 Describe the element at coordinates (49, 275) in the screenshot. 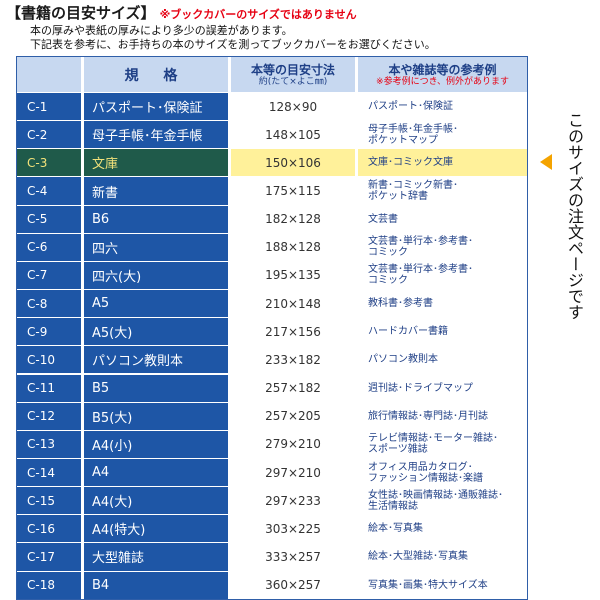

I see `code-cell: C-7` at that location.